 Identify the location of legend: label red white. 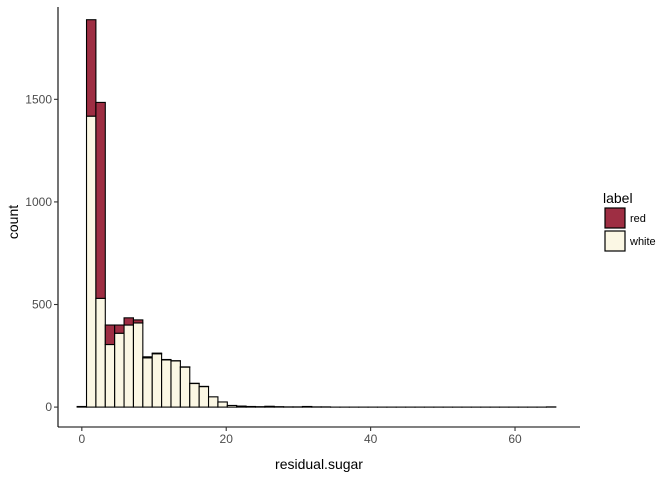
(629, 221).